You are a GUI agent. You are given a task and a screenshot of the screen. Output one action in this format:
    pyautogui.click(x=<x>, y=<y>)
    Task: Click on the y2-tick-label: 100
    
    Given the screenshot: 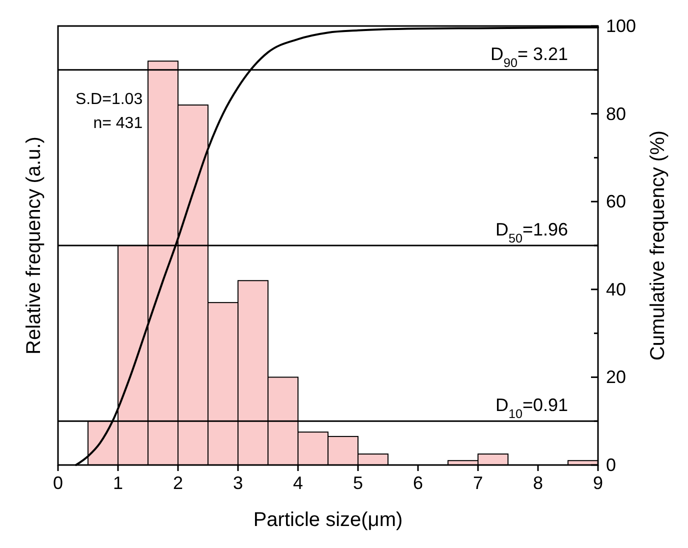 What is the action you would take?
    pyautogui.click(x=621, y=26)
    